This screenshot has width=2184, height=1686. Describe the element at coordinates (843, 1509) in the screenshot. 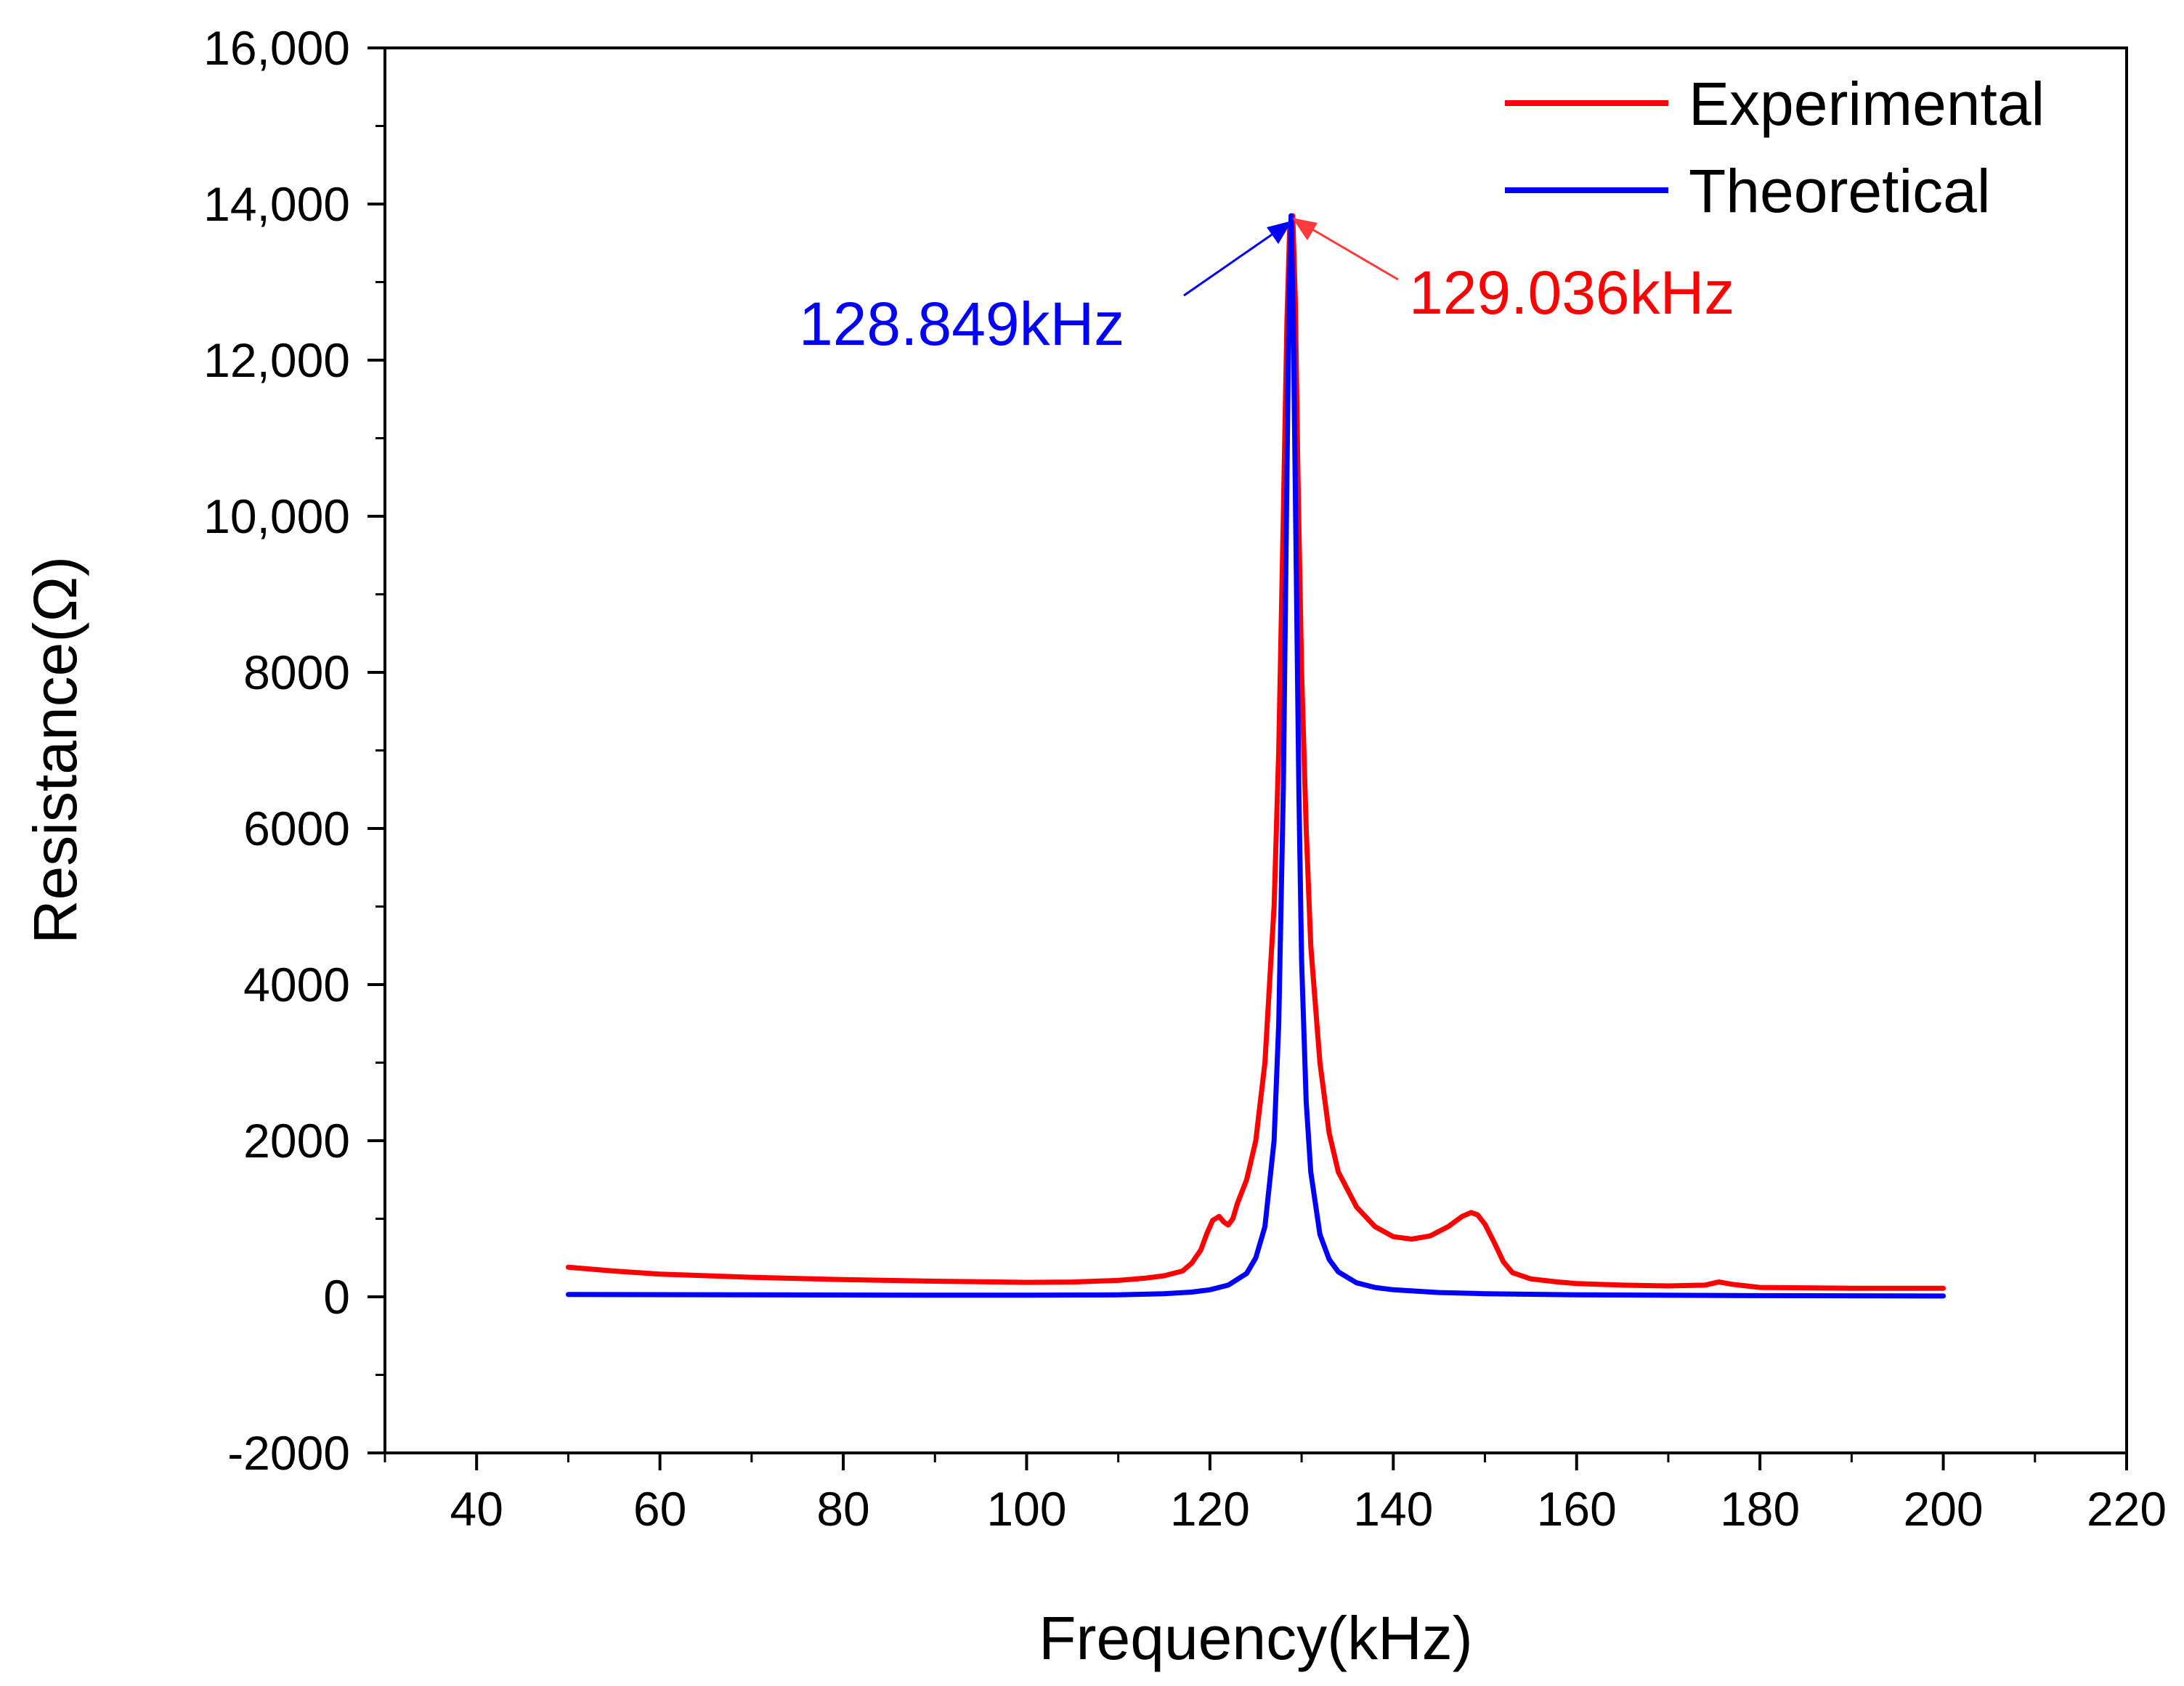

I see `x-tick-label: 80` at that location.